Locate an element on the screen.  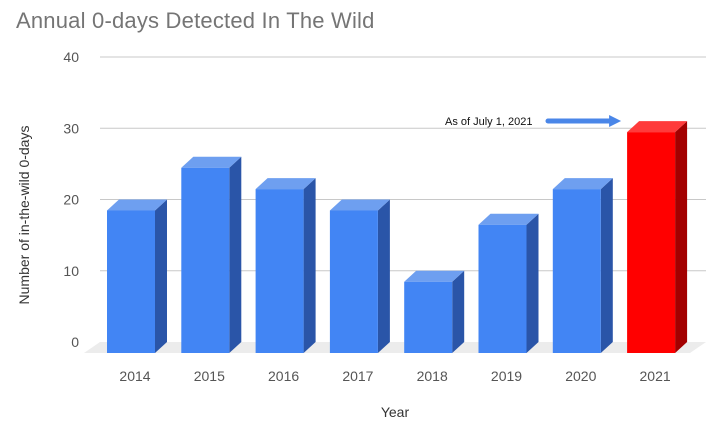
bar-2016 is located at coordinates (286, 265).